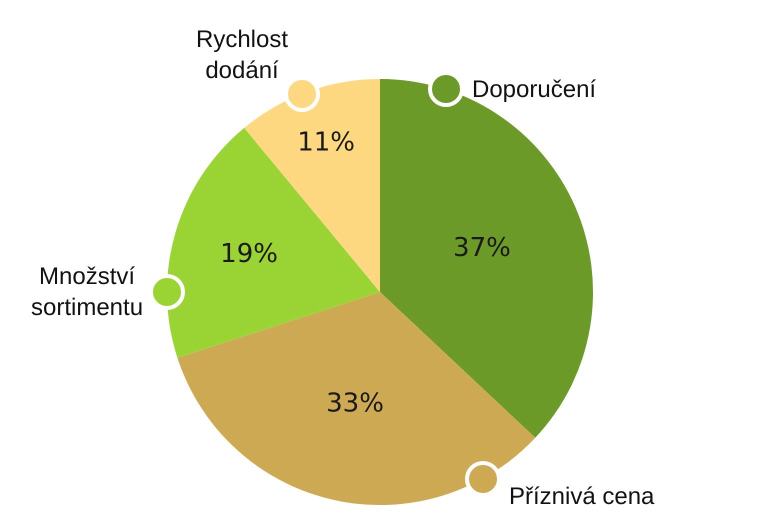  What do you see at coordinates (355, 403) in the screenshot?
I see `data-label: 33%` at bounding box center [355, 403].